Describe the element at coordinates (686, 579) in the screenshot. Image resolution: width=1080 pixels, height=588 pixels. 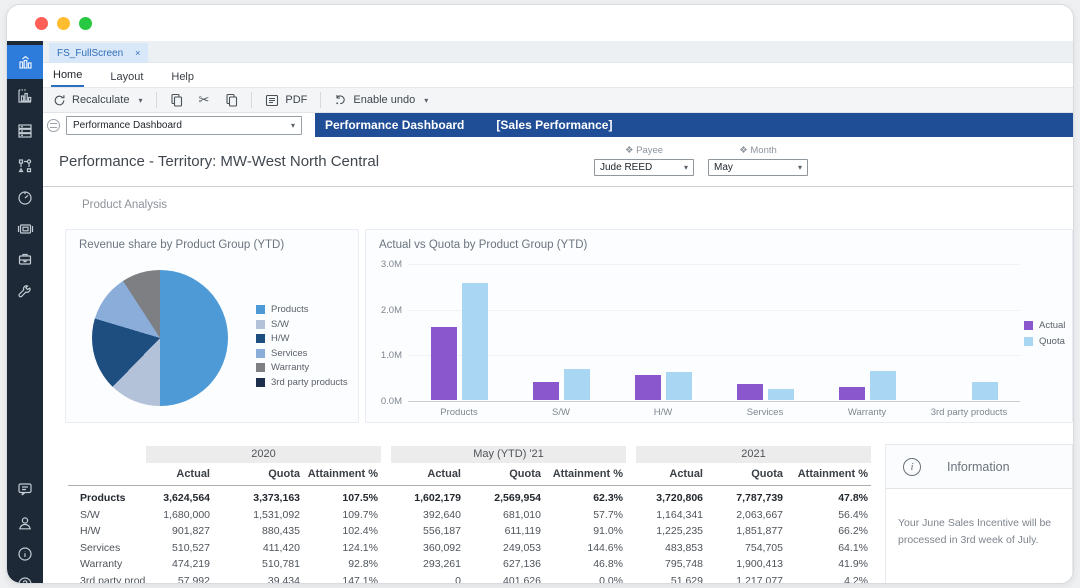
I see `table-cell: 51,629` at that location.